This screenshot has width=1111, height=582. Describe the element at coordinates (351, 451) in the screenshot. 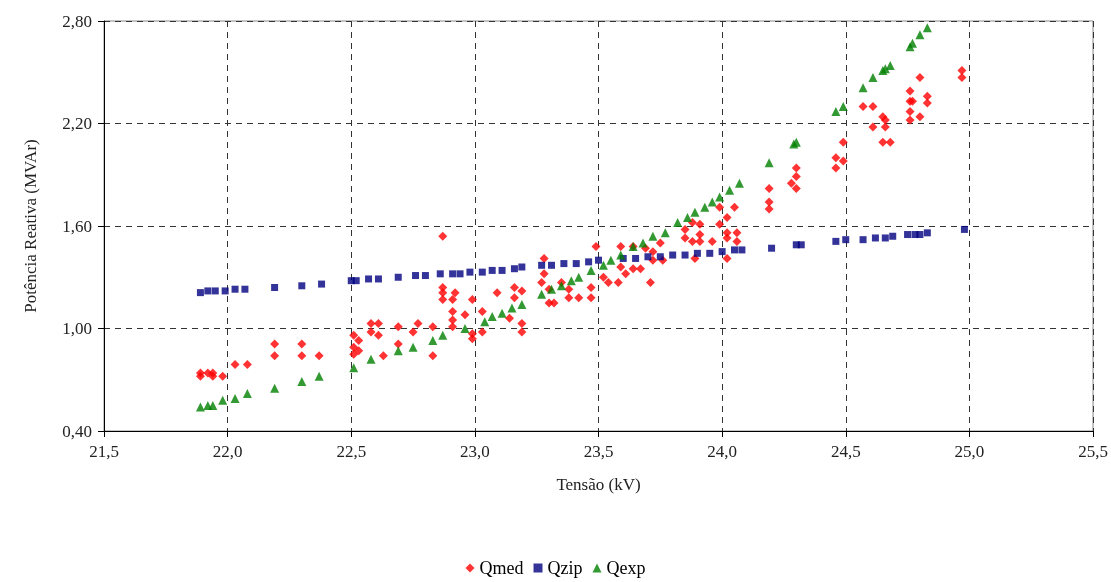

I see `x-tick-label: 22,5` at that location.